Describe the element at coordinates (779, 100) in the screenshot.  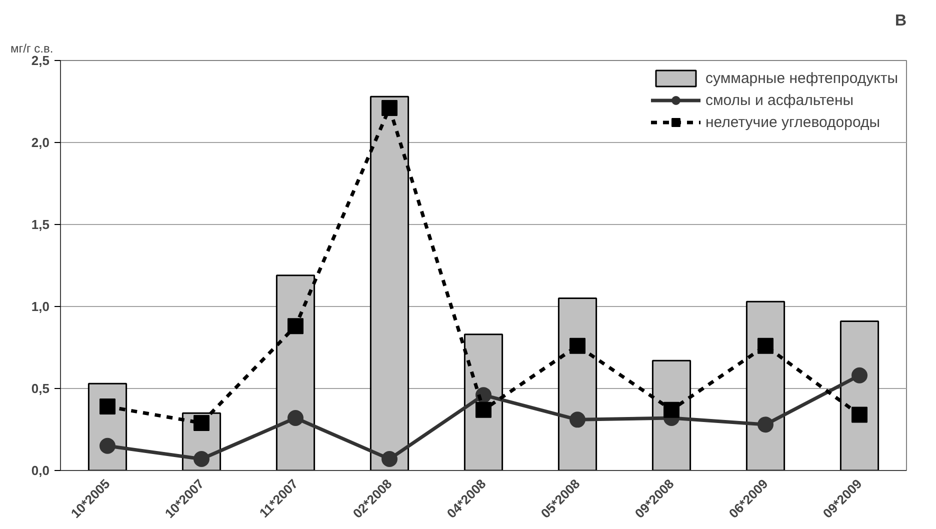
I see `legend-label: смолы и асфальтены` at that location.